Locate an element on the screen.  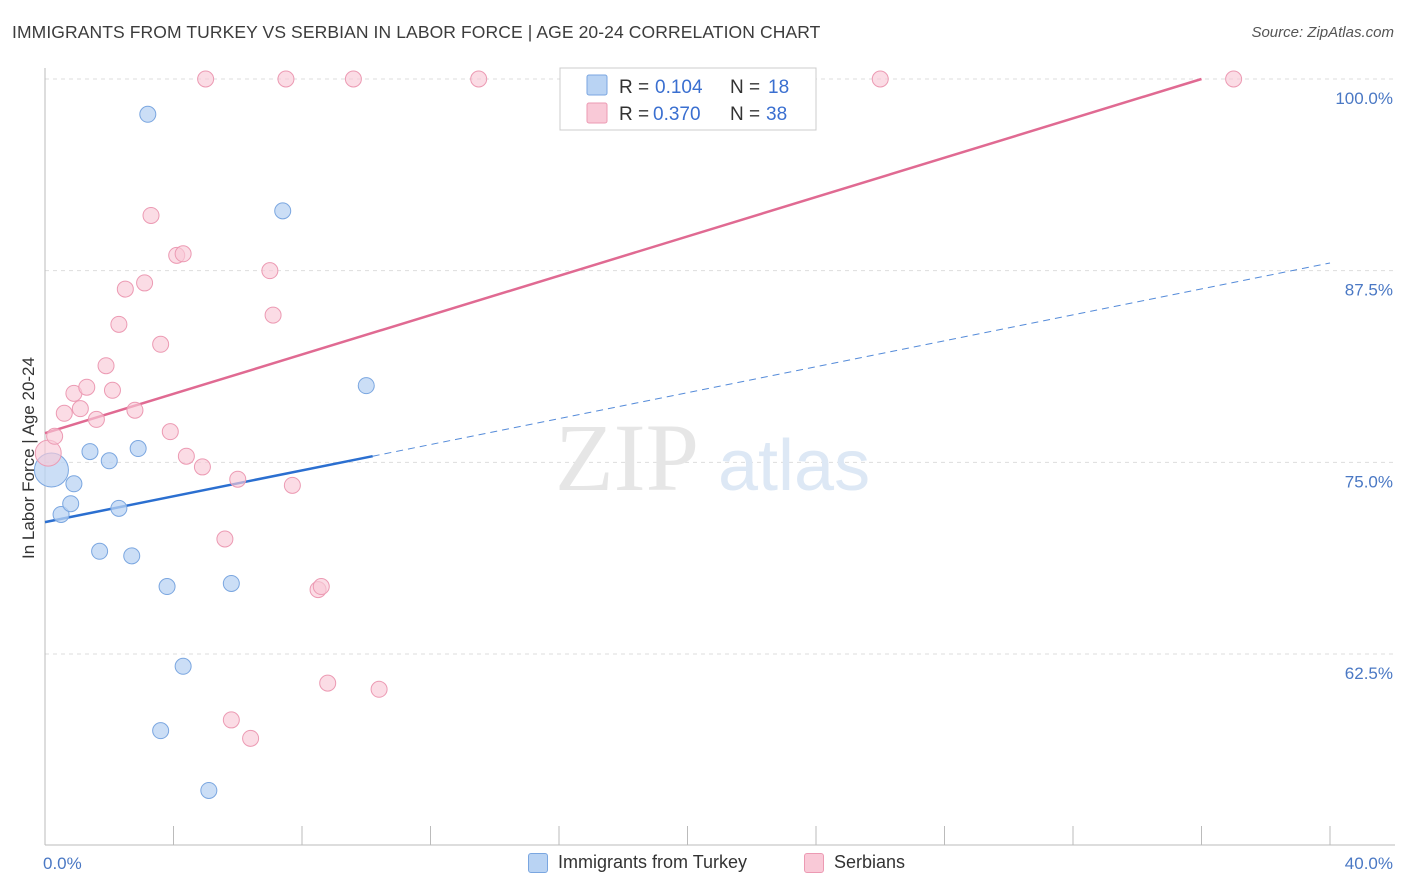
x-tick-label-max: 40.0% is located at coordinates (1369, 863).